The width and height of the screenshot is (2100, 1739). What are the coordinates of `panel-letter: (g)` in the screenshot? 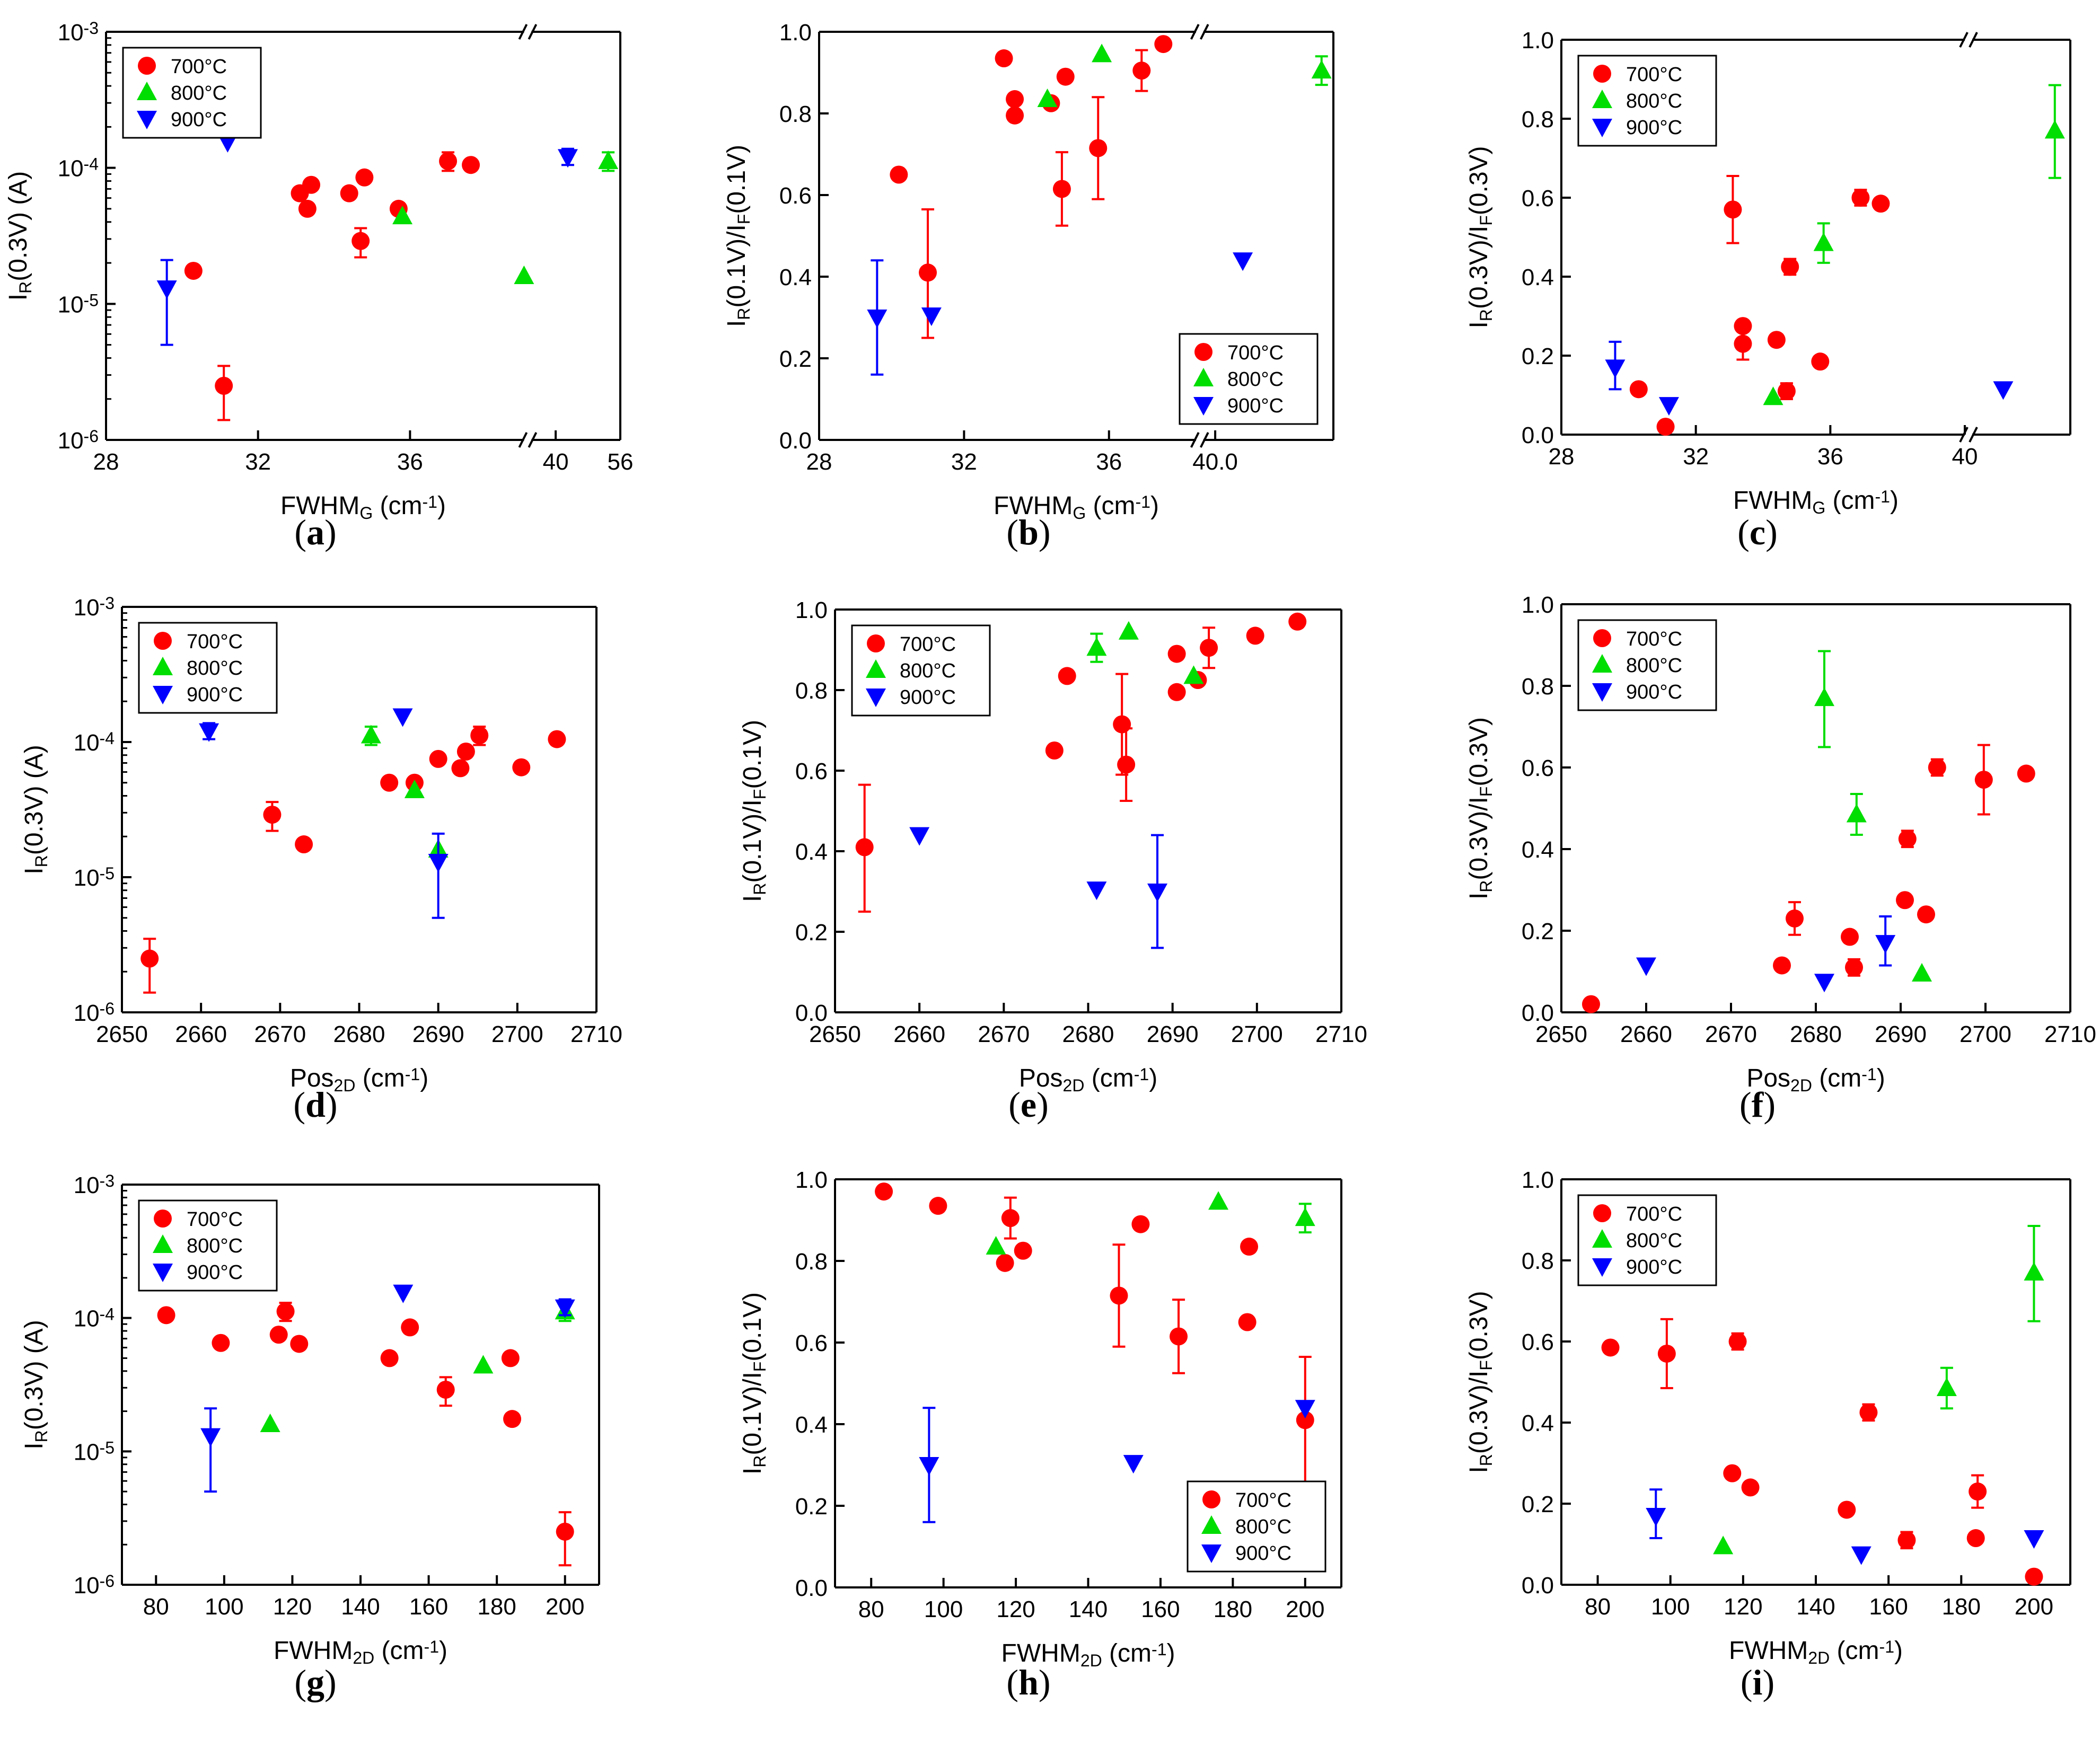 It's located at (315, 1682).